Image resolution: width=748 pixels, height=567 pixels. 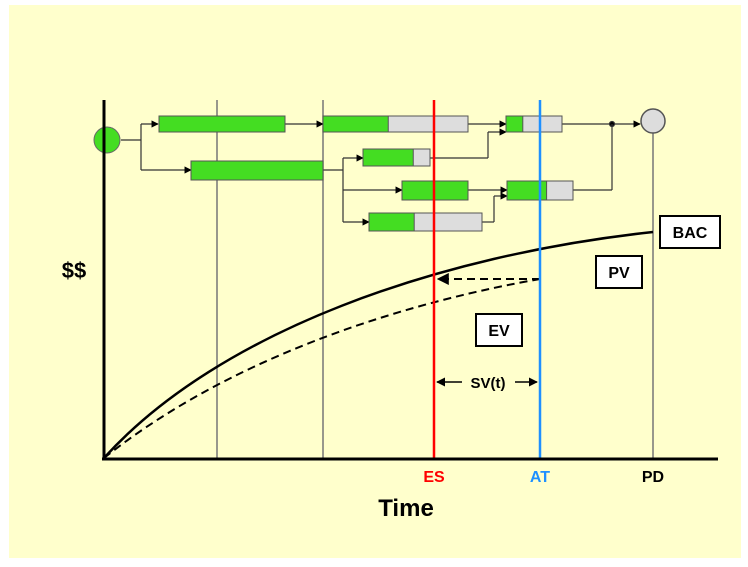 What do you see at coordinates (540, 477) in the screenshot?
I see `at-label: AT` at bounding box center [540, 477].